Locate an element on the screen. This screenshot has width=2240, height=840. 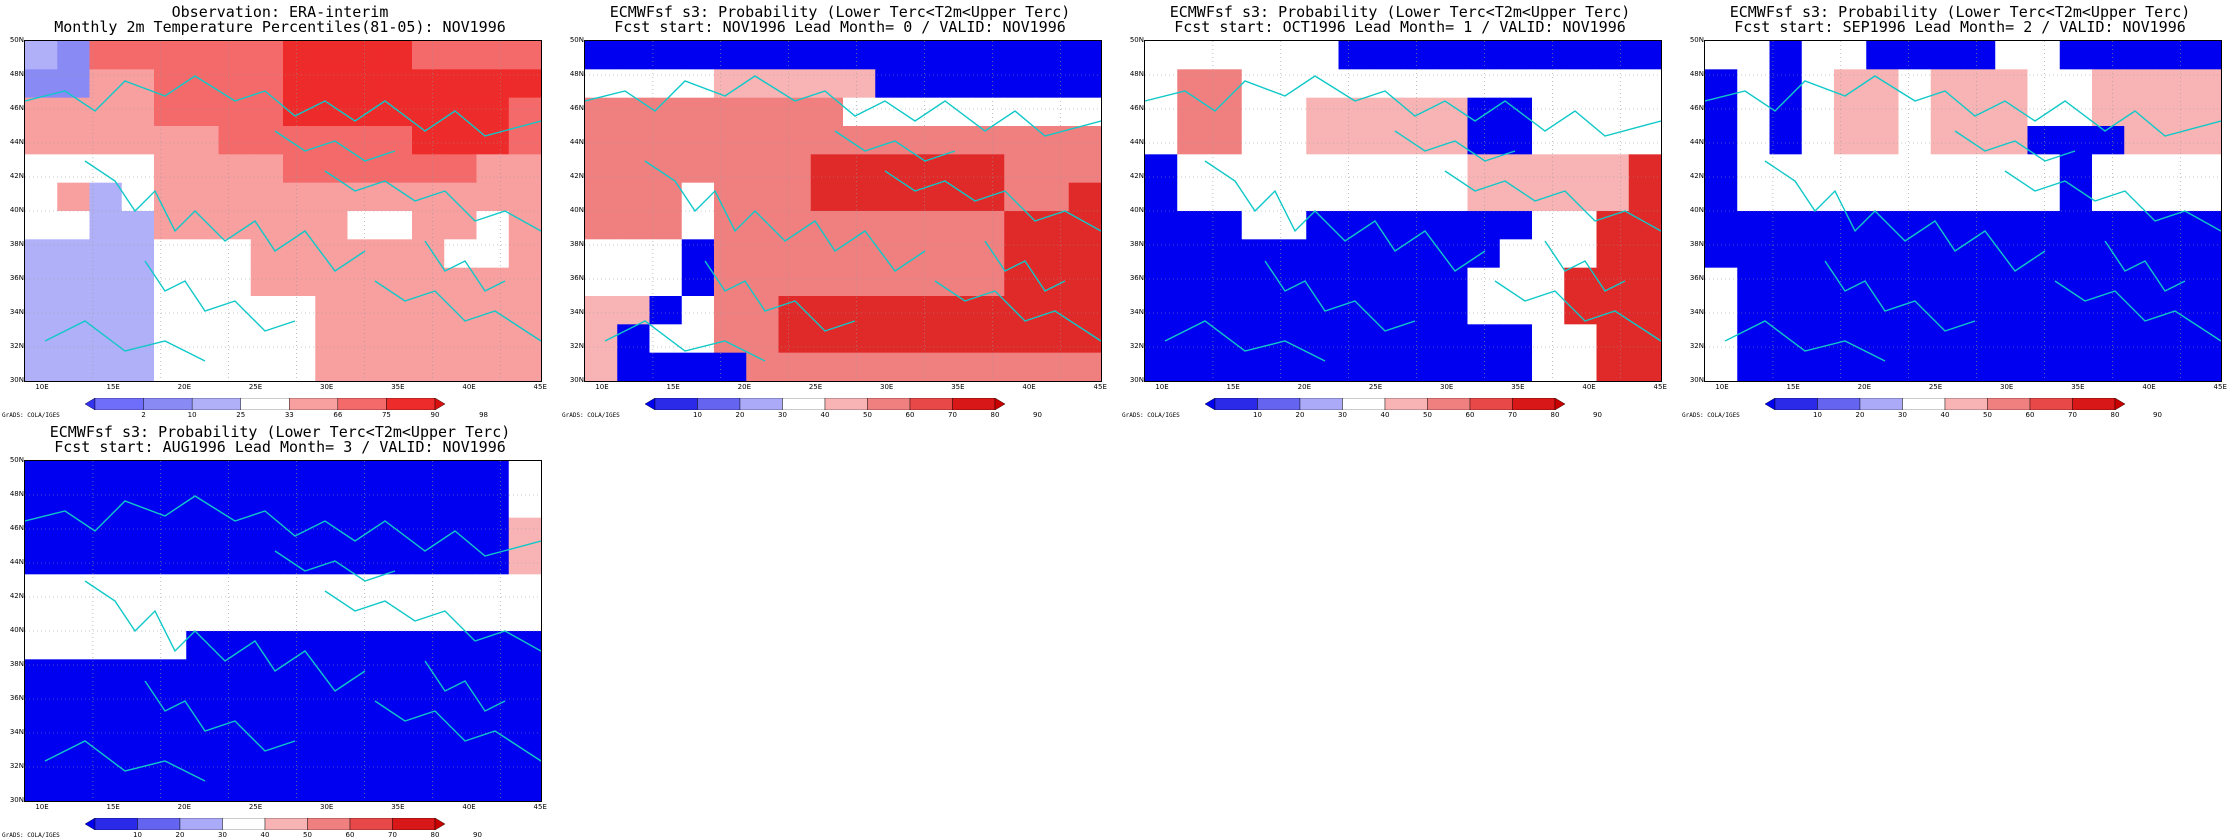
lat-label: 50N is located at coordinates (16, 40).